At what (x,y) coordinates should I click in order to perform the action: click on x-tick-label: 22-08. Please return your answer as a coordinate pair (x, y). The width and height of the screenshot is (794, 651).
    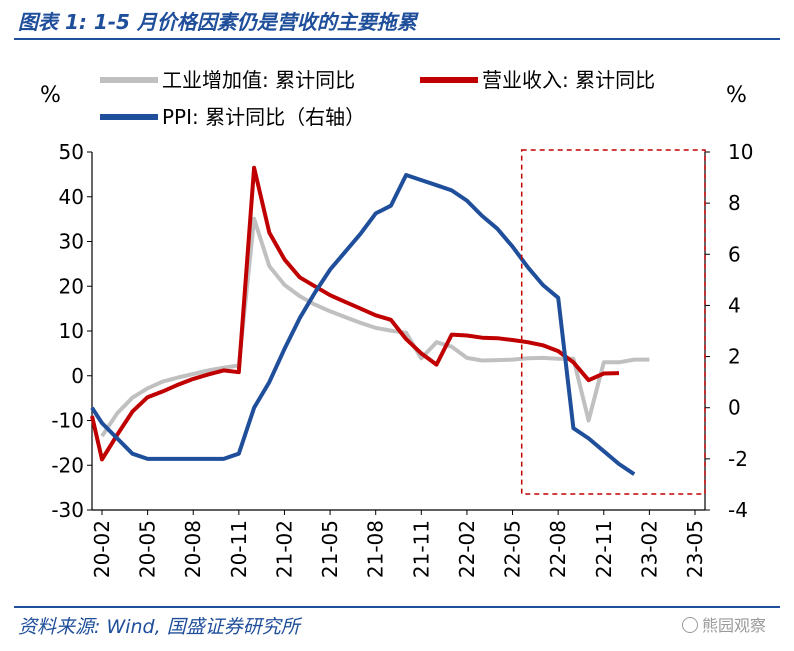
    Looking at the image, I should click on (558, 549).